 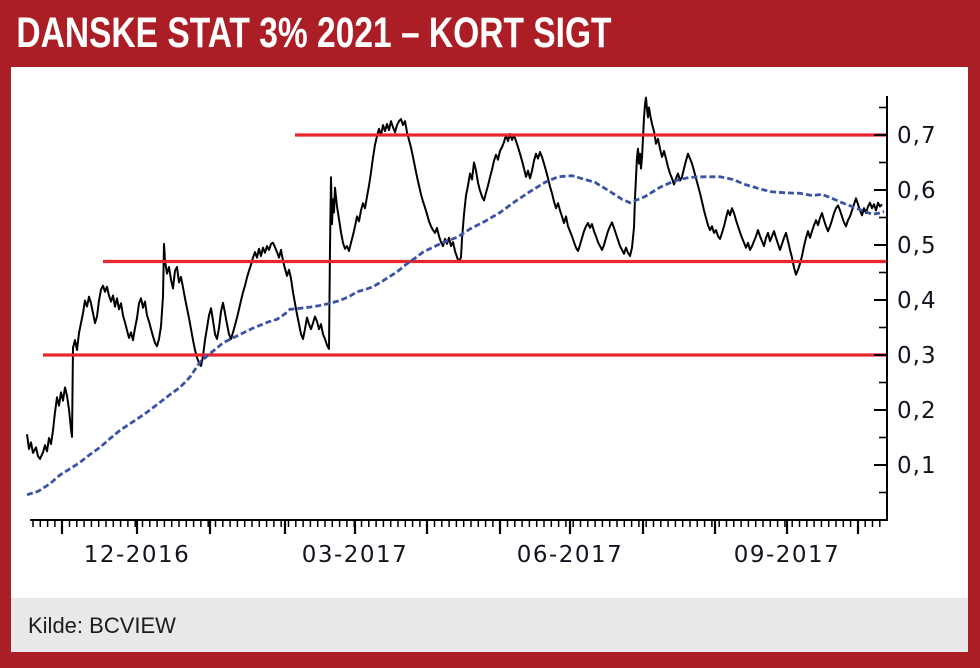 What do you see at coordinates (314, 33) in the screenshot?
I see `chart-title: DANSKE STAT 3% 2021 – KORT SIGT` at bounding box center [314, 33].